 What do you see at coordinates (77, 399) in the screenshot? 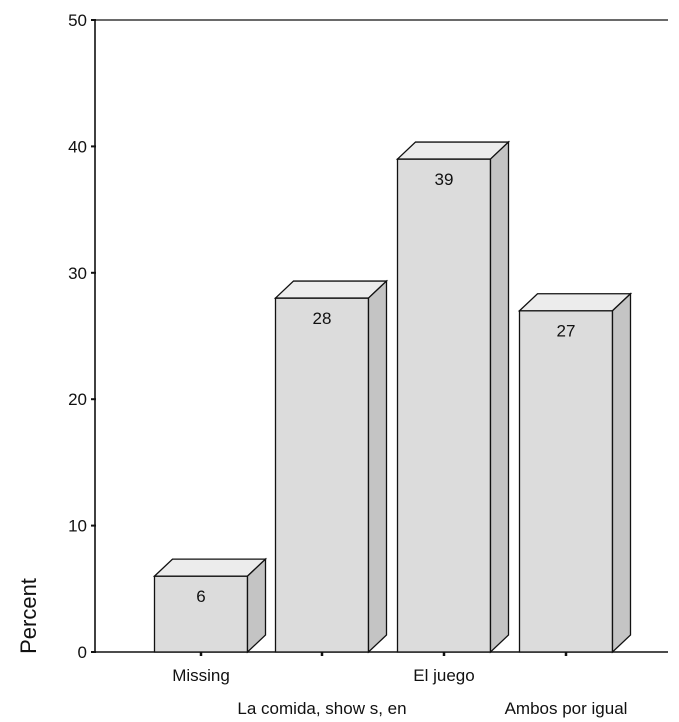
I see `y-tick-label: 20` at bounding box center [77, 399].